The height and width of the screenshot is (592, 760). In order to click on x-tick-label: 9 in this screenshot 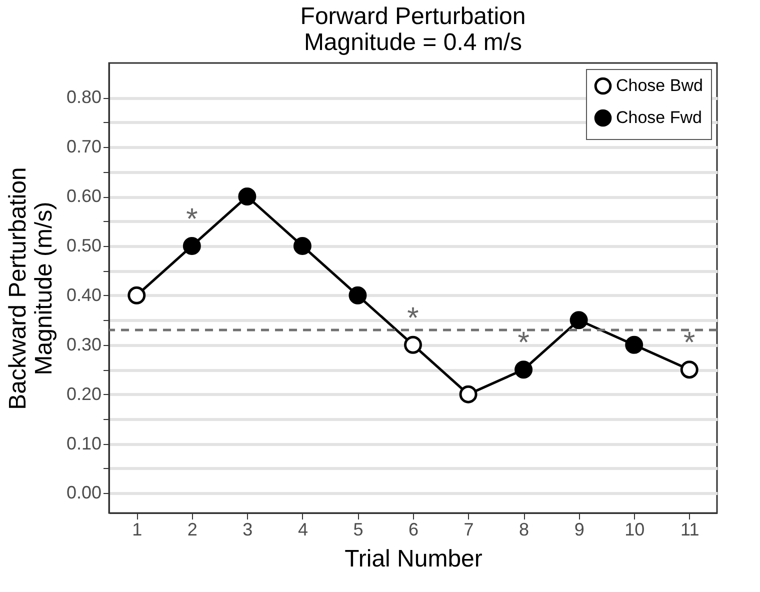, I will do `click(579, 530)`.